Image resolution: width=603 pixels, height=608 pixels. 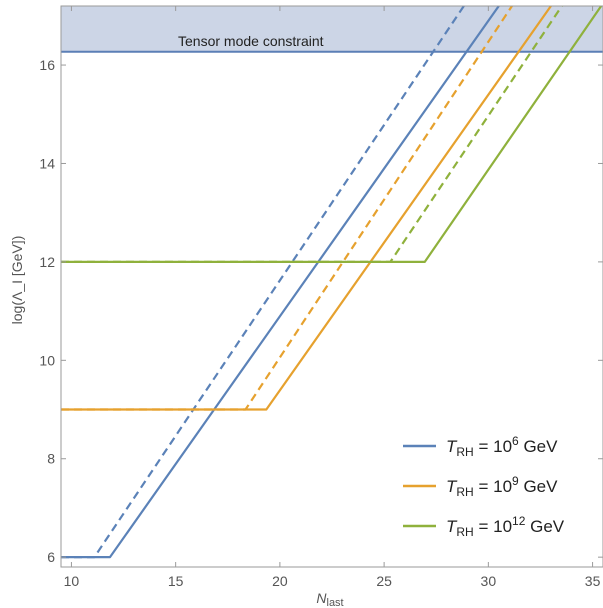 I want to click on legend: TRH = 106 GeV TRH = 109 GeV TRH = 1012 GeV, so click(x=484, y=486).